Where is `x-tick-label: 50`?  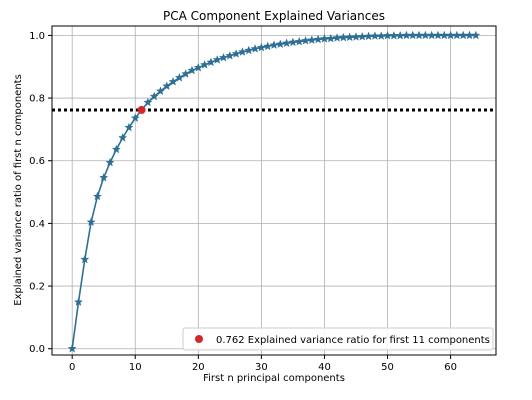
x-tick-label: 50 is located at coordinates (387, 367).